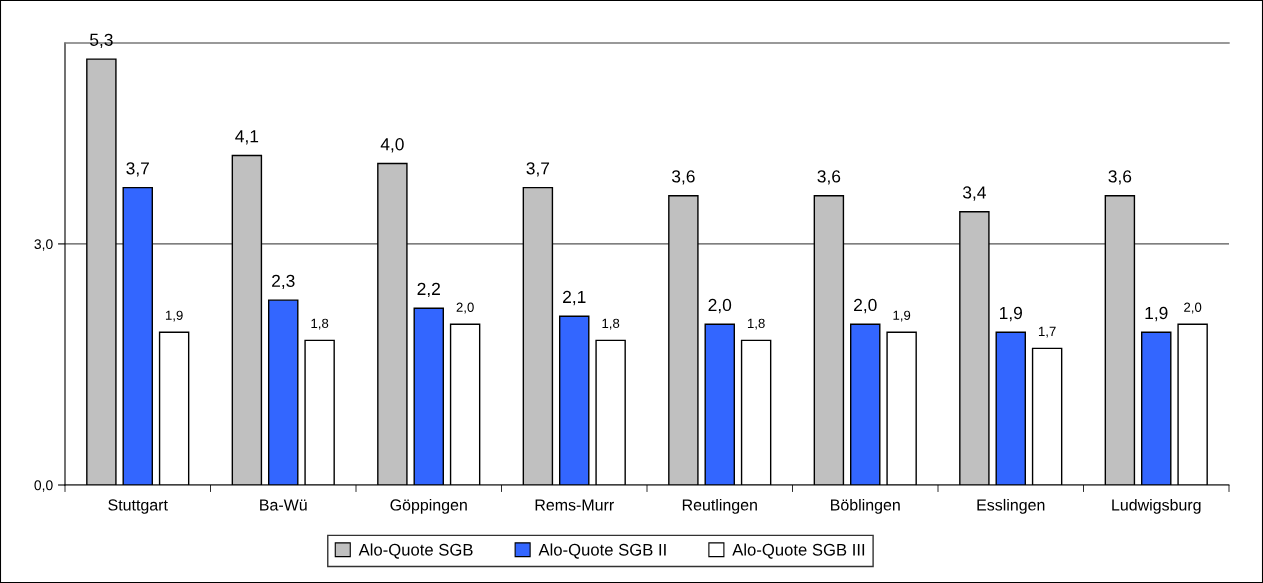  What do you see at coordinates (247, 137) in the screenshot?
I see `data-label: 4,1` at bounding box center [247, 137].